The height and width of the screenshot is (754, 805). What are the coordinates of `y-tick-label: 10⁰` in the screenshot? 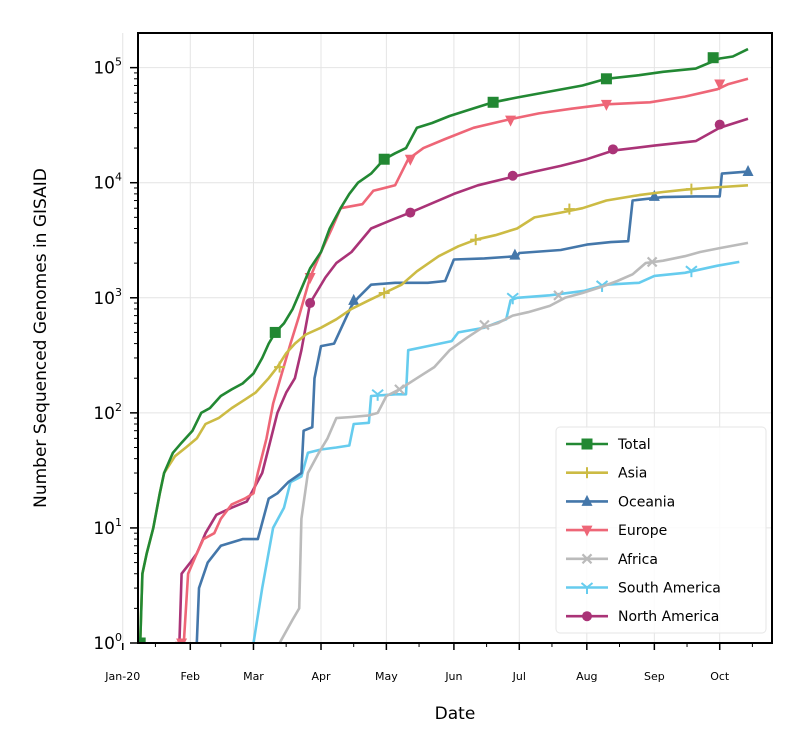 It's located at (107, 642).